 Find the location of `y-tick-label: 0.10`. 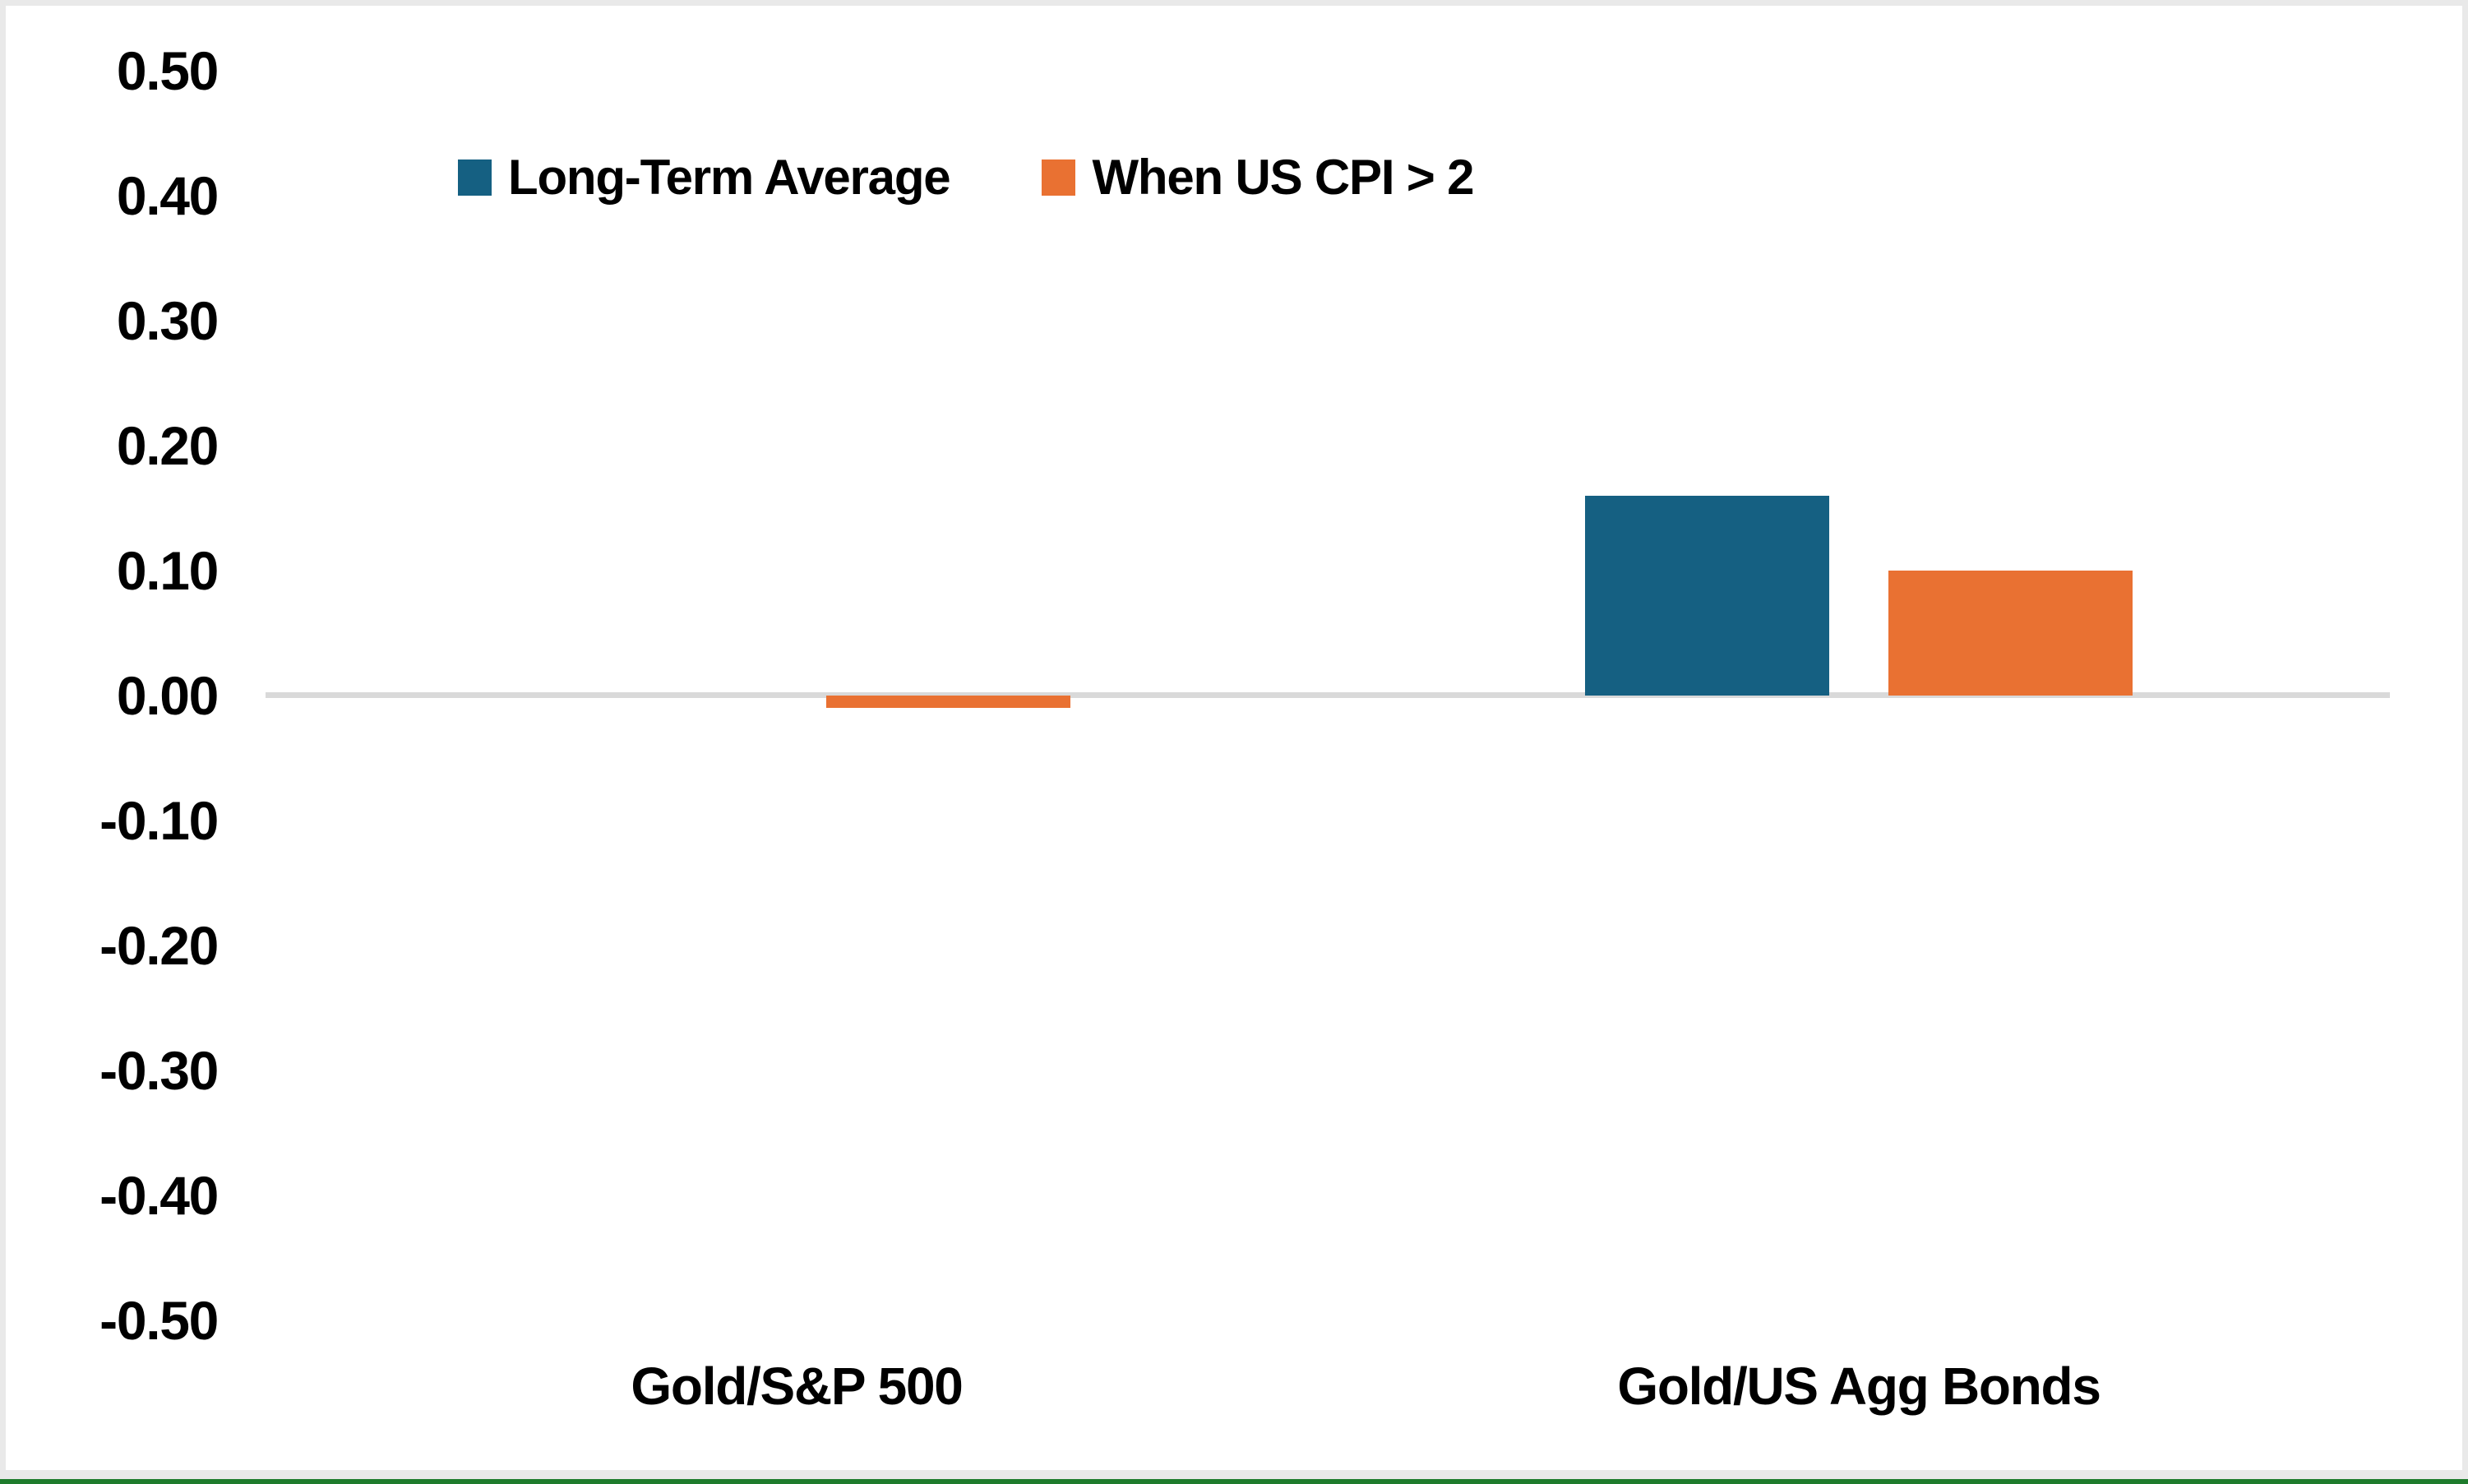

y-tick-label: 0.10 is located at coordinates (168, 571).